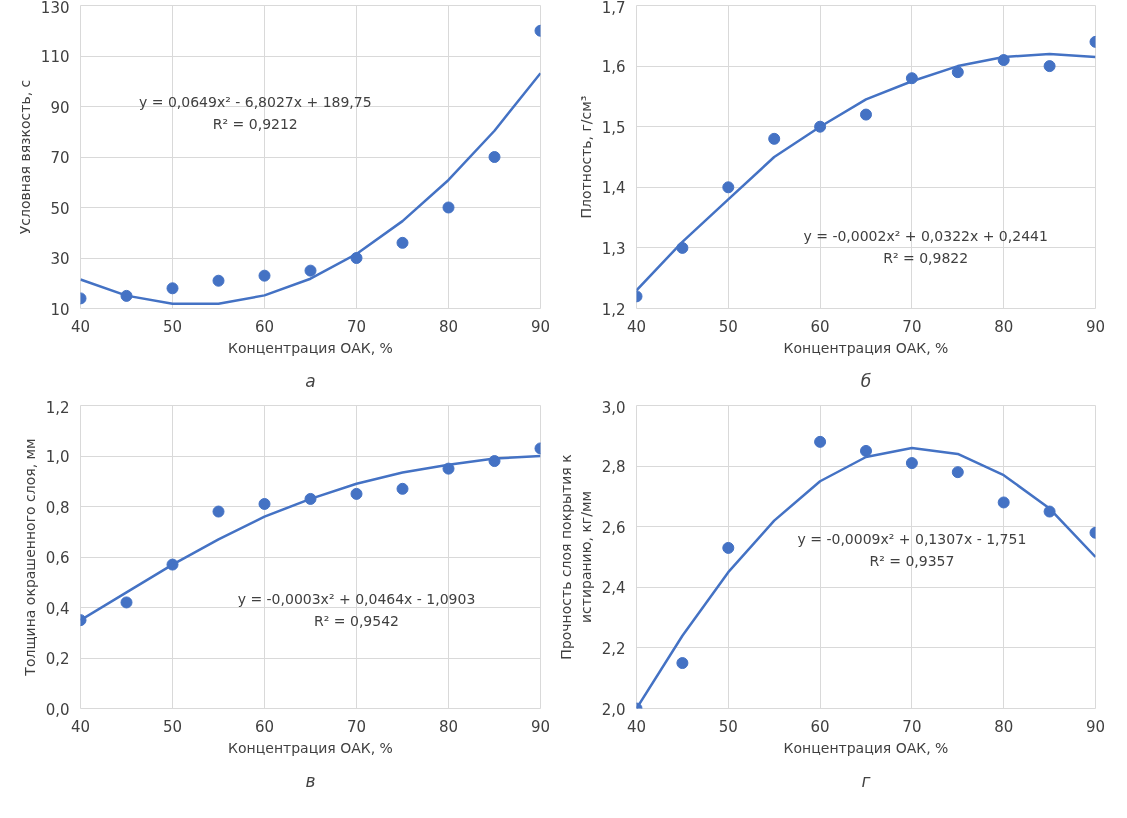 Image resolution: width=1127 pixels, height=818 pixels. What do you see at coordinates (576, 557) in the screenshot?
I see `y-axis-title: Прочность слоя покрытия к истиранию, кг/мм` at bounding box center [576, 557].